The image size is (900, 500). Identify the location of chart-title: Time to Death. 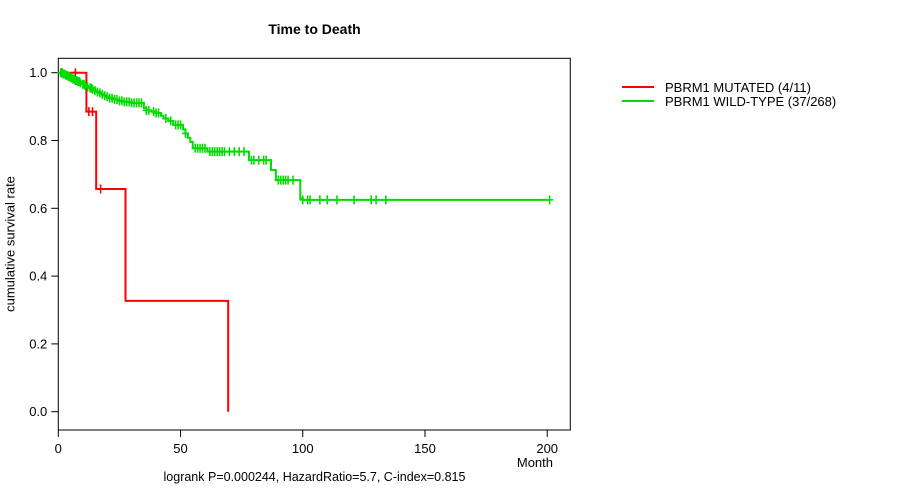
(314, 29).